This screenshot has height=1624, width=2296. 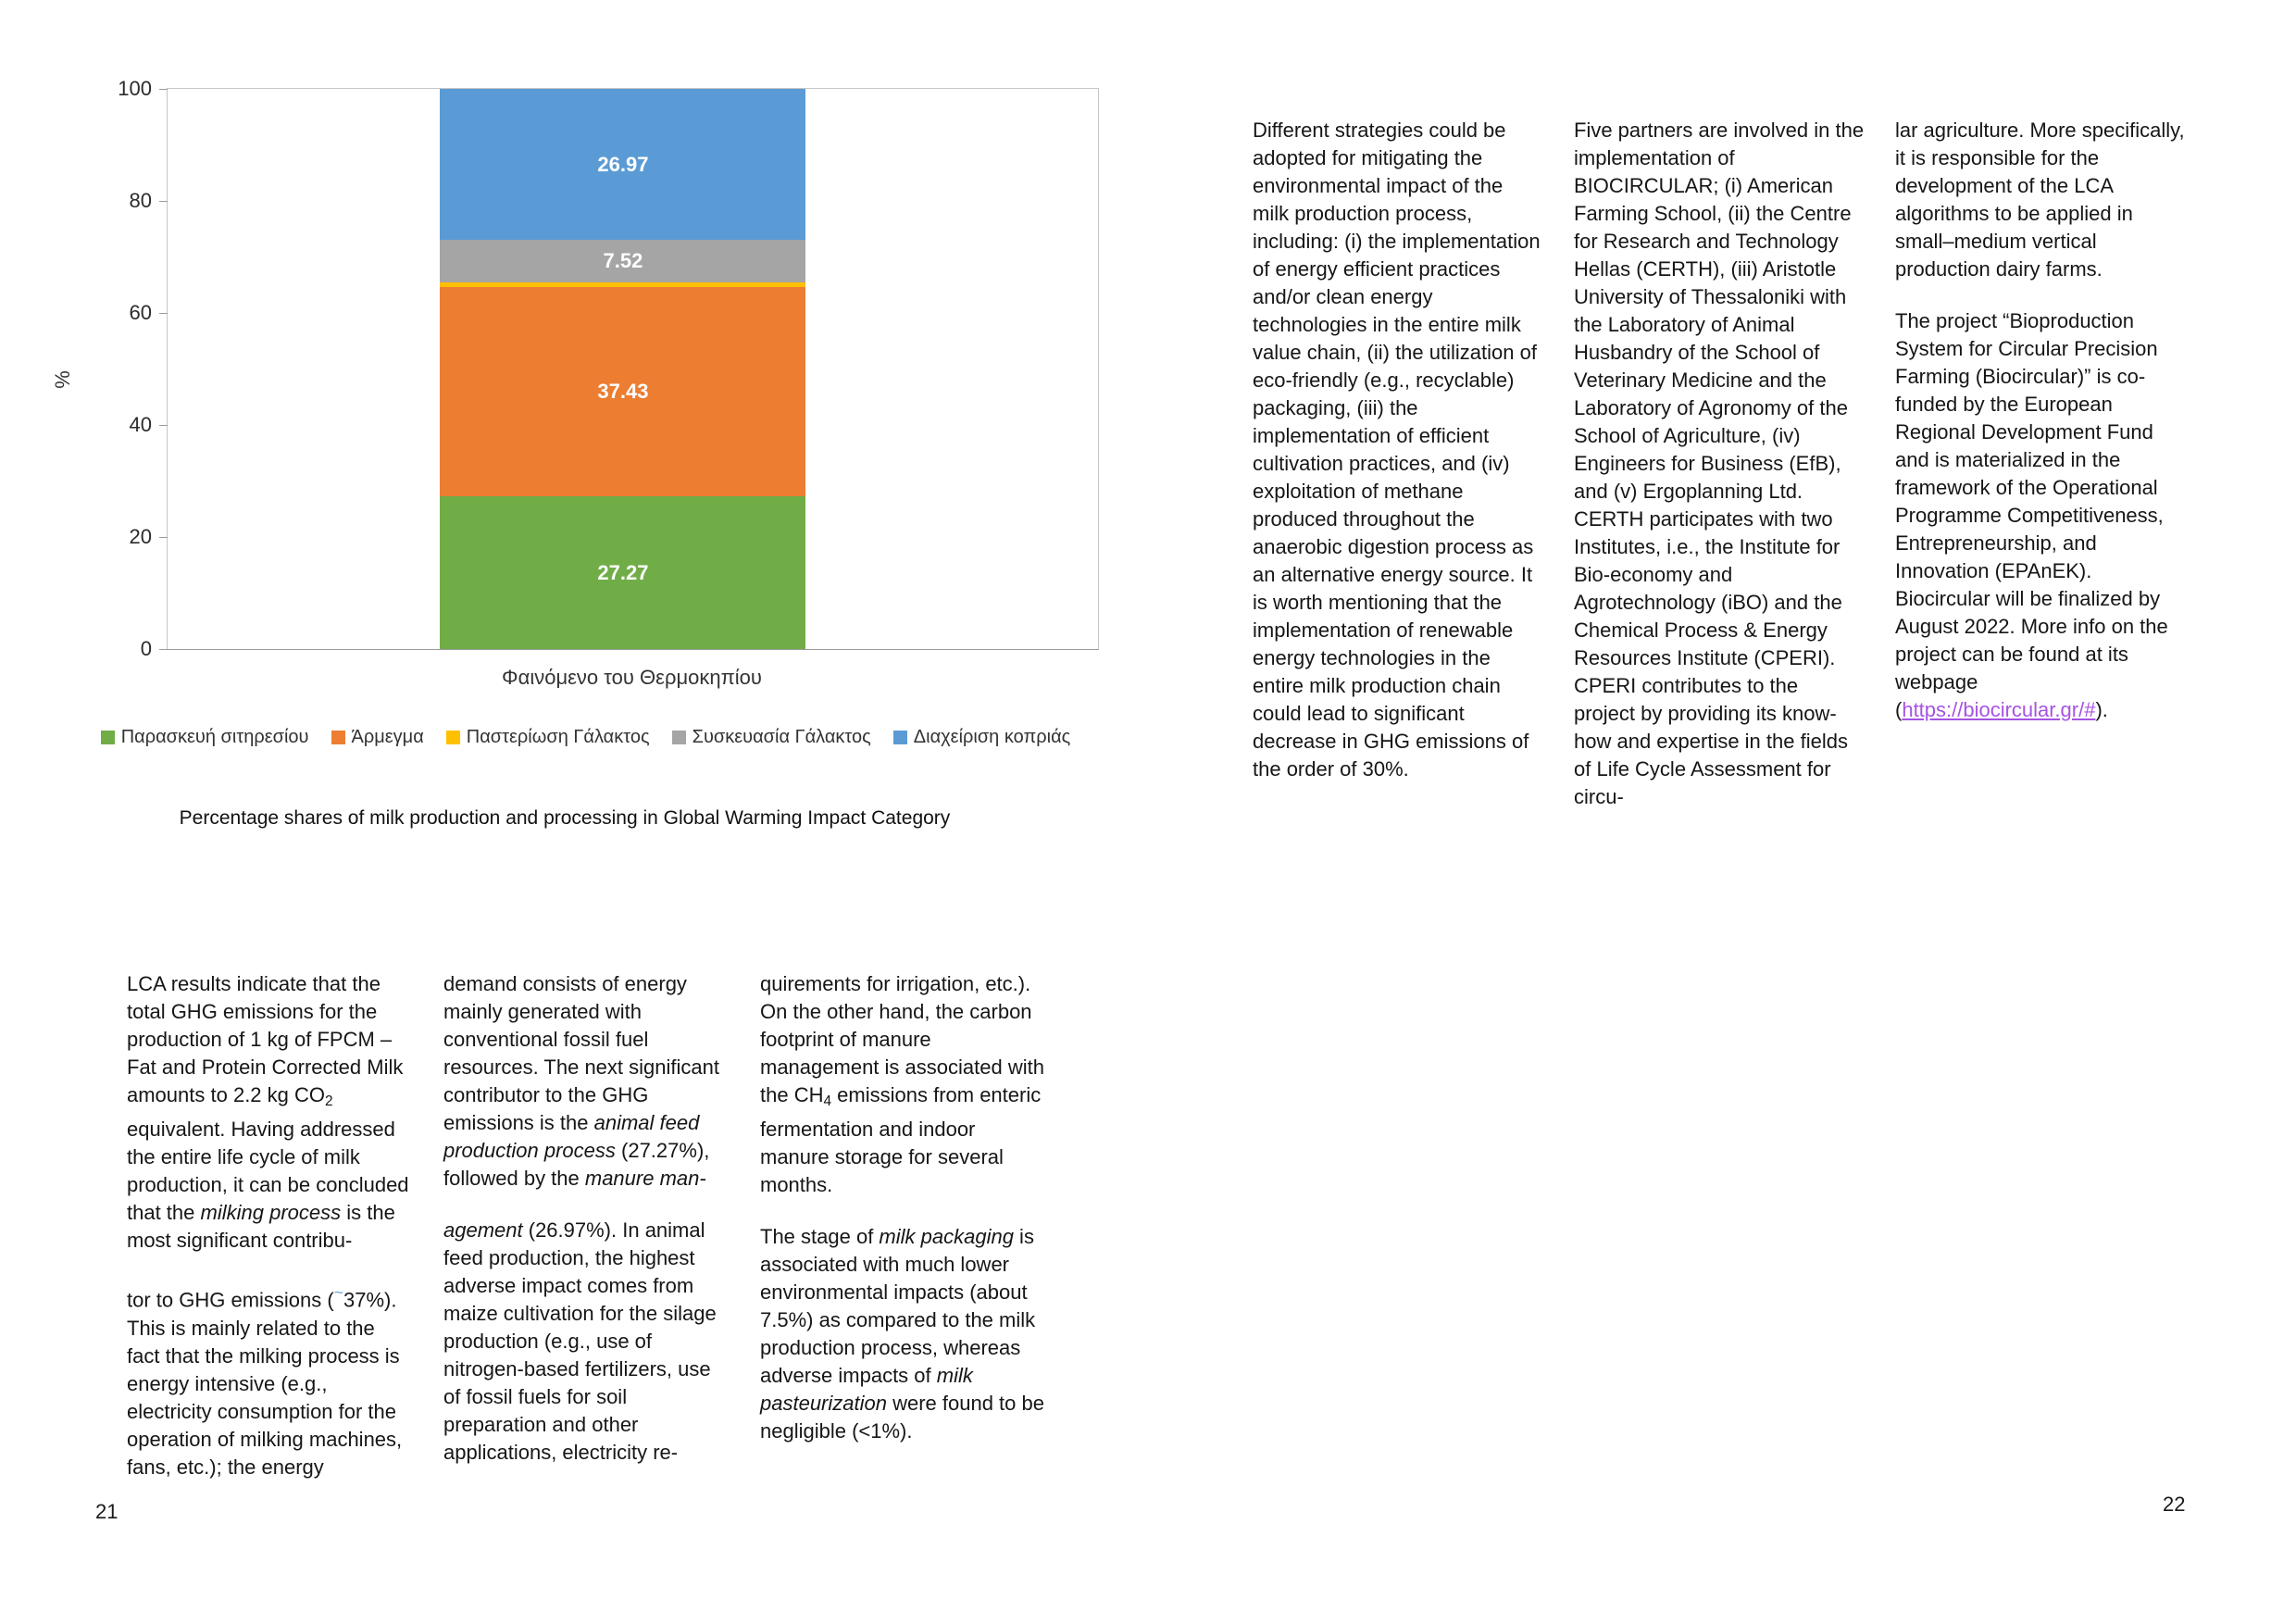 I want to click on legend-item: Άρμεγμα, so click(x=377, y=737).